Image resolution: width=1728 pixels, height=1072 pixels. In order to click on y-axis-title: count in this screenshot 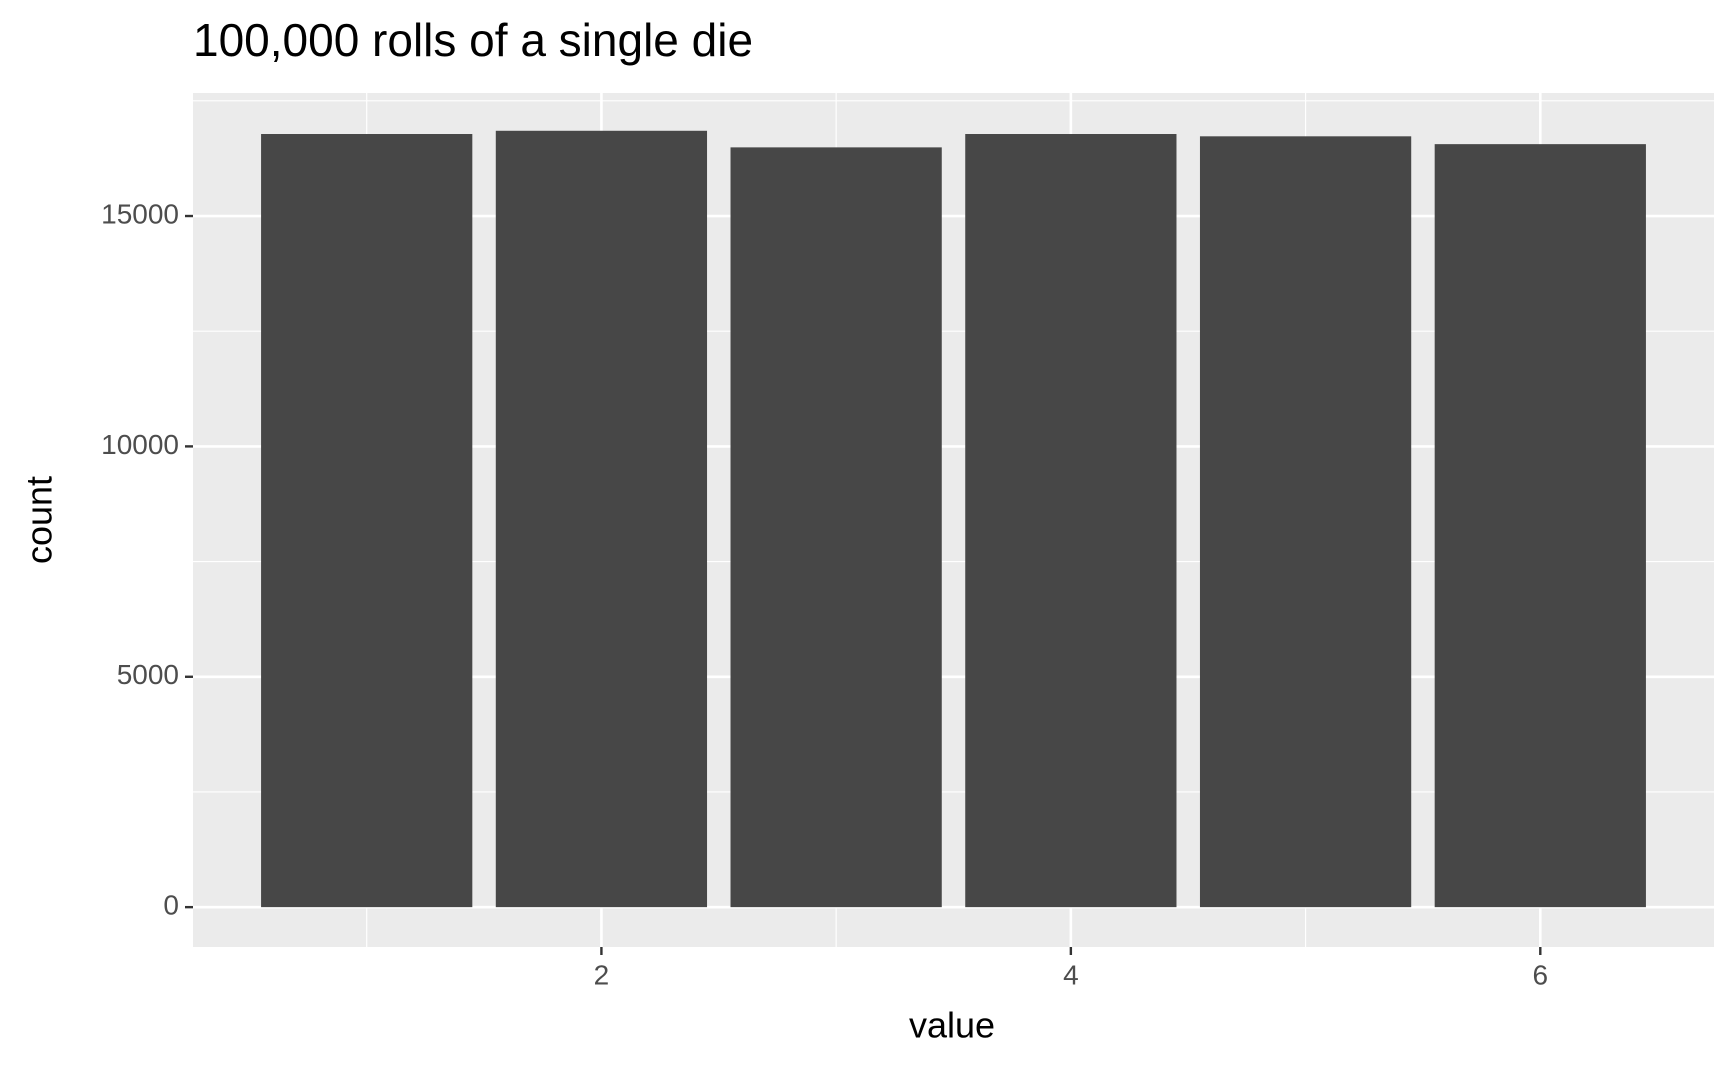, I will do `click(39, 520)`.